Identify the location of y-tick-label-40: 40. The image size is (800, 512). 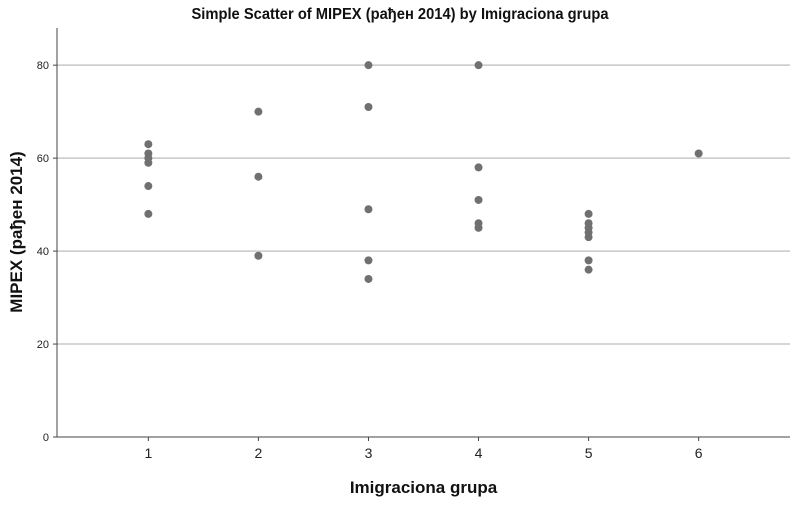
(43, 252).